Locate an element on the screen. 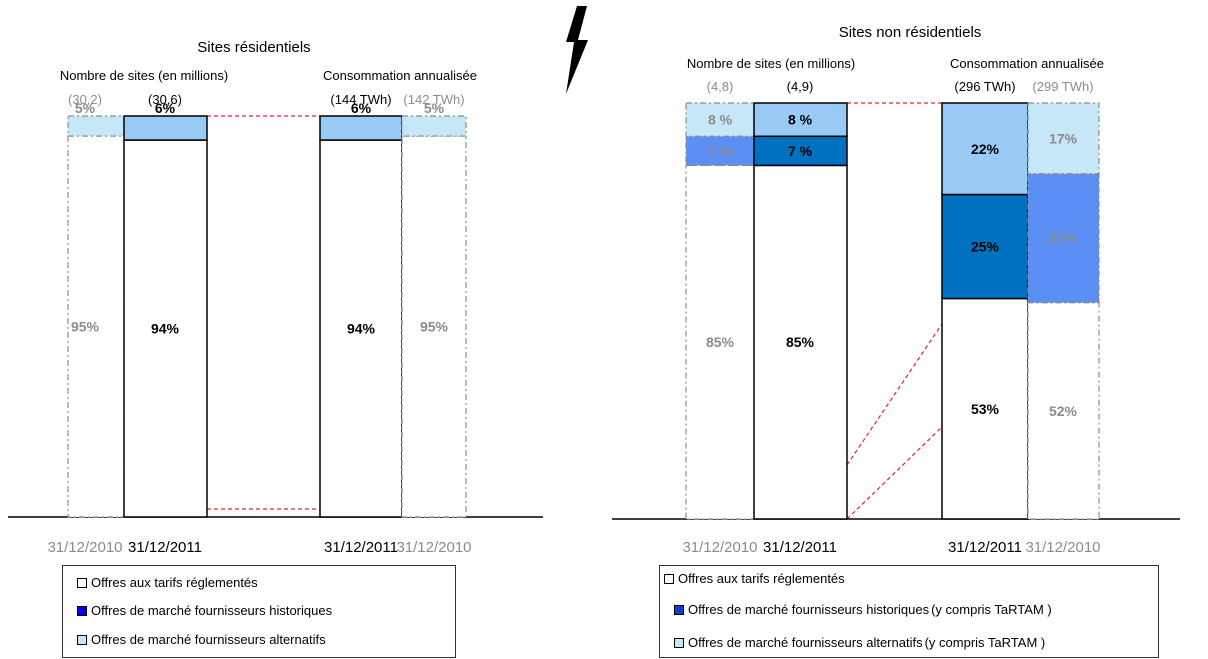  bar-total-label: (4,8) is located at coordinates (720, 86).